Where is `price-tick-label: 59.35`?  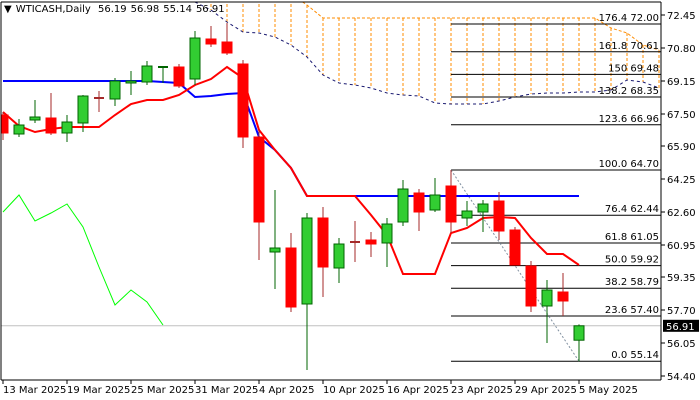 price-tick-label: 59.35 is located at coordinates (681, 278).